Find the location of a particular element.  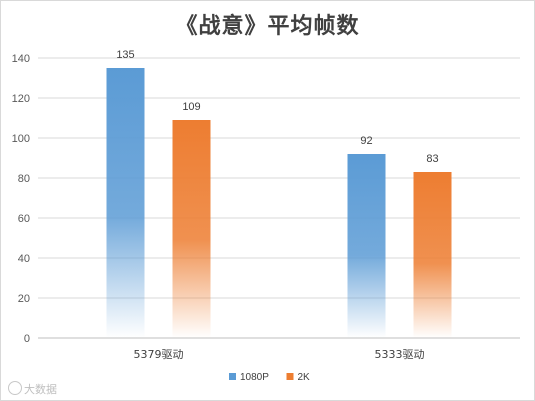

legend: 1080P 2K is located at coordinates (269, 377).